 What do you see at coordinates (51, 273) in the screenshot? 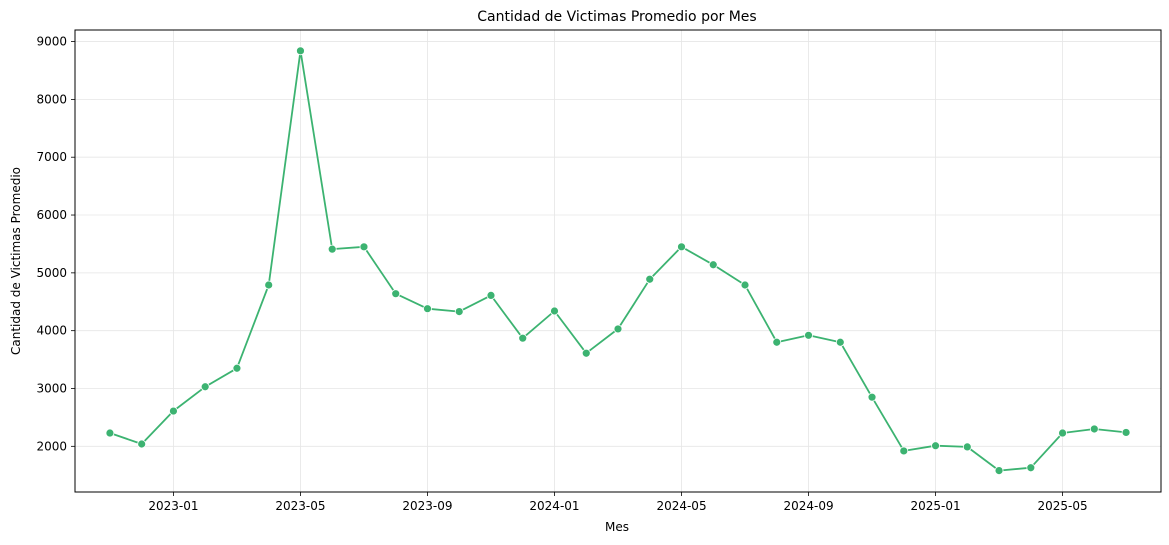
I see `y-tick-label: 5000` at bounding box center [51, 273].